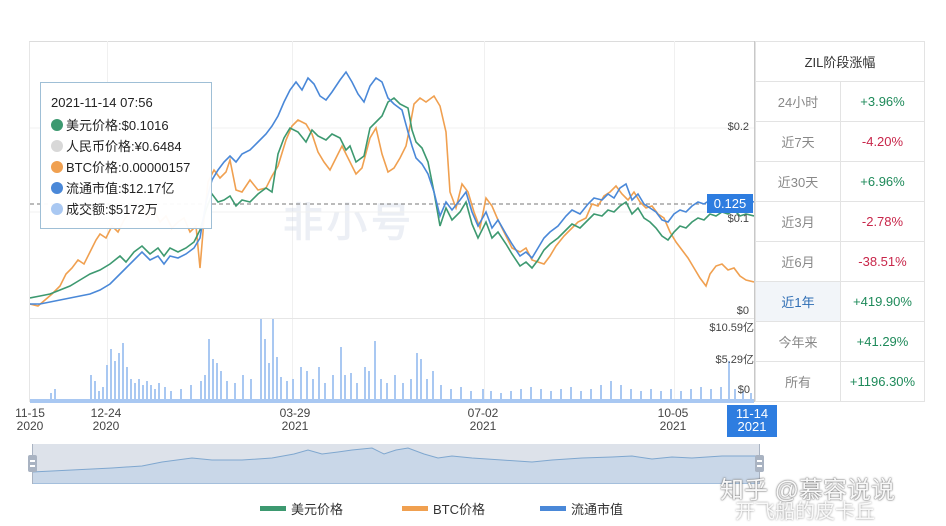 The width and height of the screenshot is (946, 526). What do you see at coordinates (126, 124) in the screenshot?
I see `tooltip-row-usd-price: 美元价格:$0.1016` at bounding box center [126, 124].